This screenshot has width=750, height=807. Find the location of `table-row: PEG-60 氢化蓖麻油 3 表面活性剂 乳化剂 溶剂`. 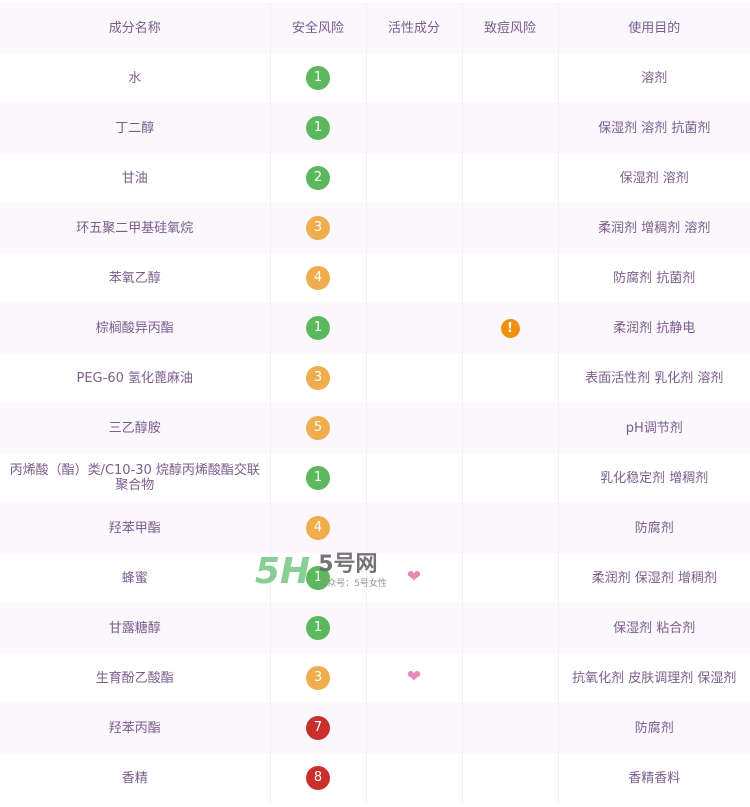

table-row: PEG-60 氢化蓖麻油 3 表面活性剂 乳化剂 溶剂 is located at coordinates (375, 378).